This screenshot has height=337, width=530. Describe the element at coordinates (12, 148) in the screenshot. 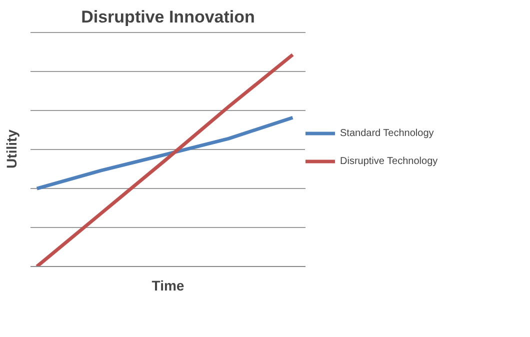

I see `y-axis-title: Utility` at that location.